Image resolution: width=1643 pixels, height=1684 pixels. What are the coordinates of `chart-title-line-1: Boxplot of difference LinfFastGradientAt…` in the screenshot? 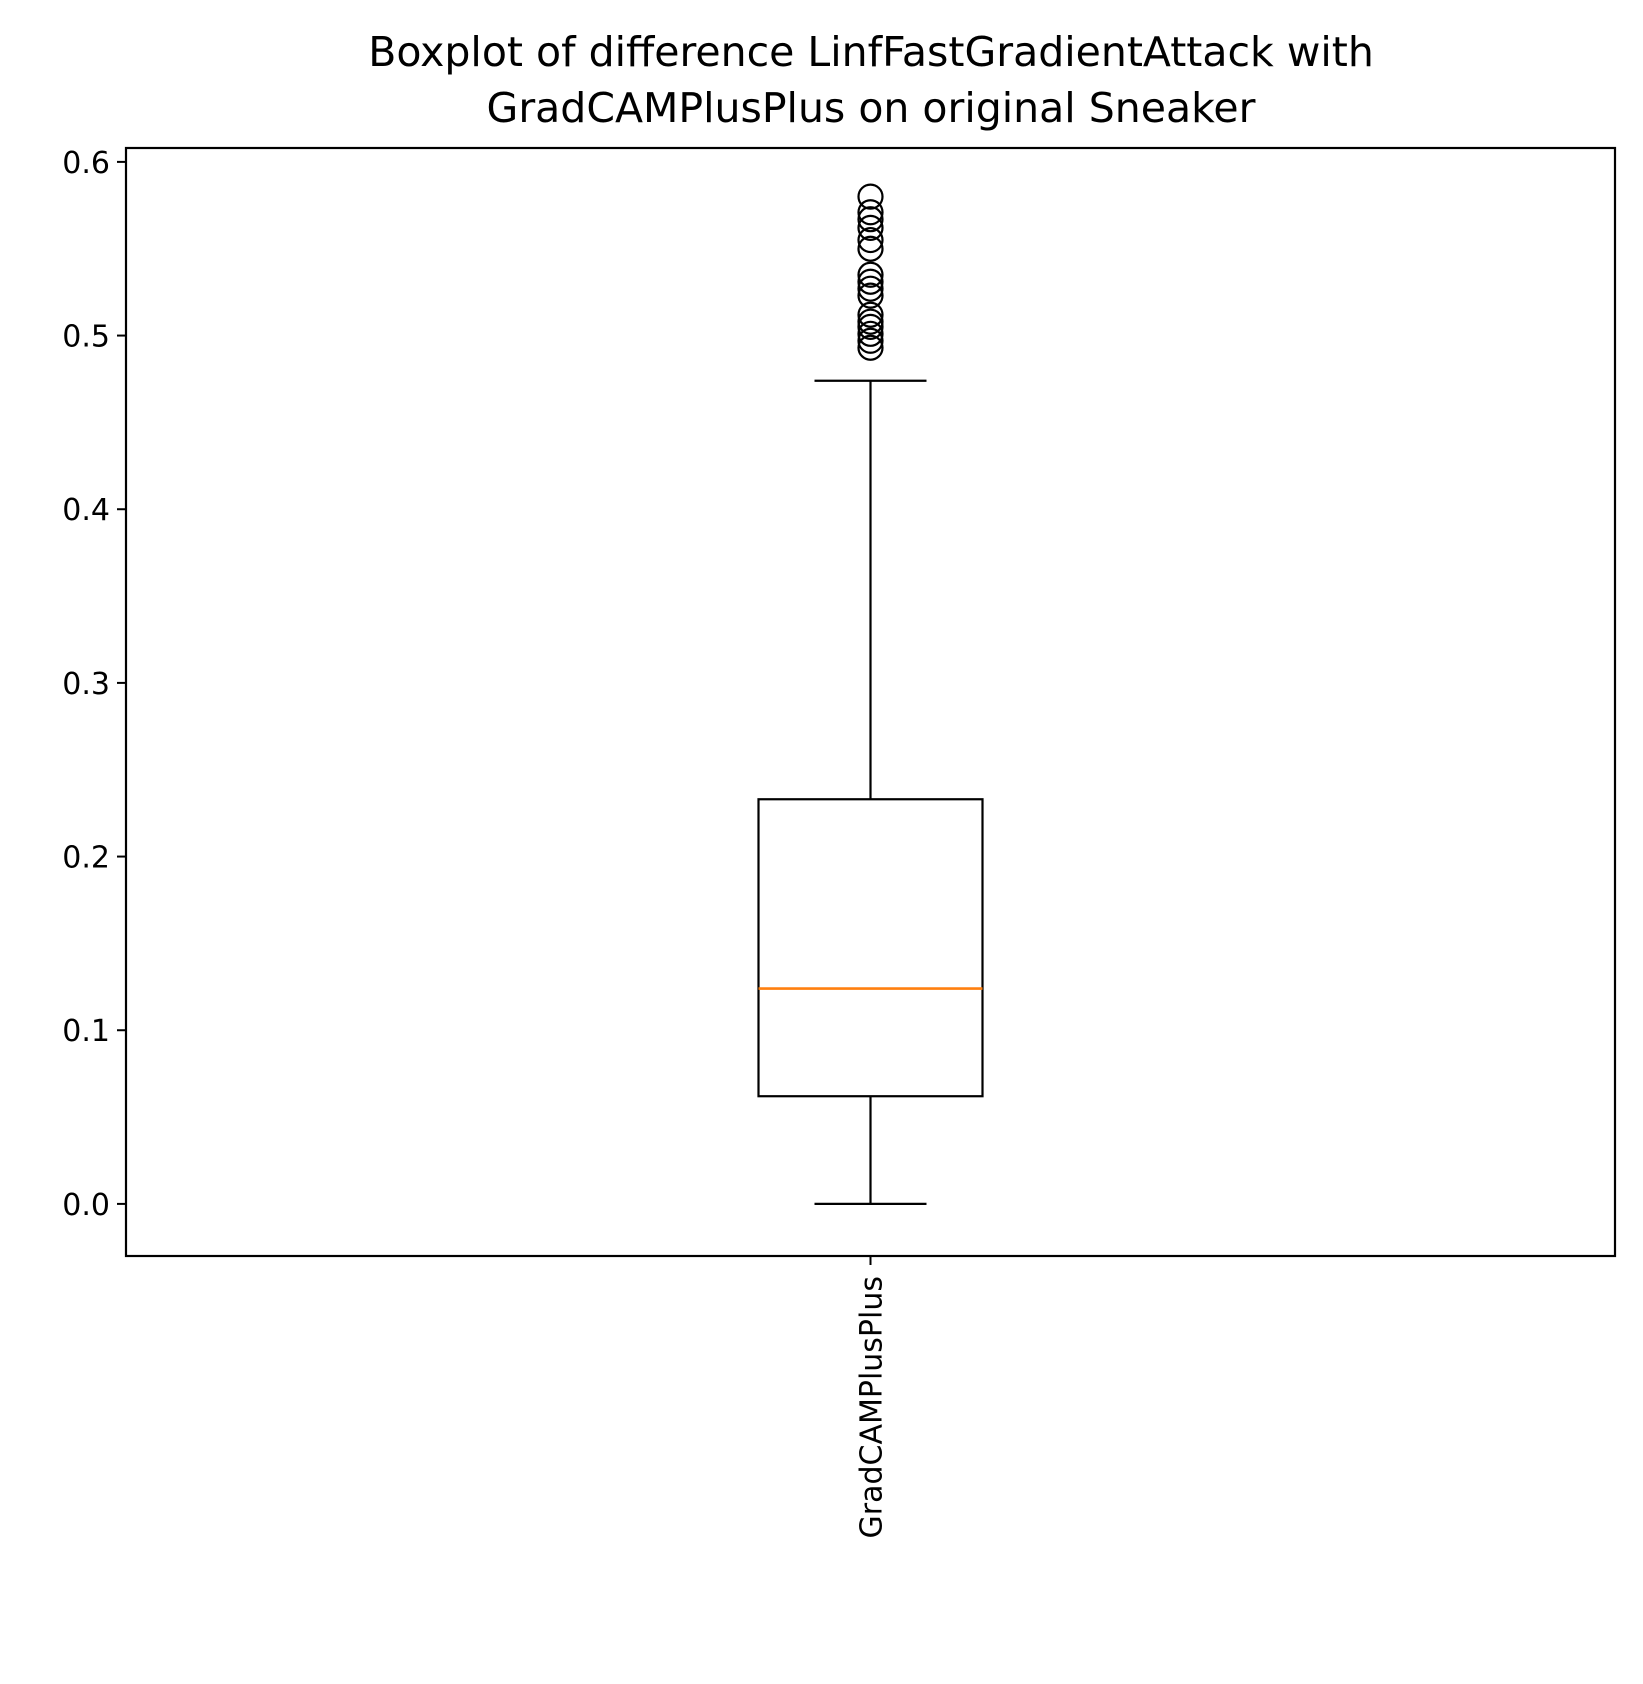 It's located at (871, 52).